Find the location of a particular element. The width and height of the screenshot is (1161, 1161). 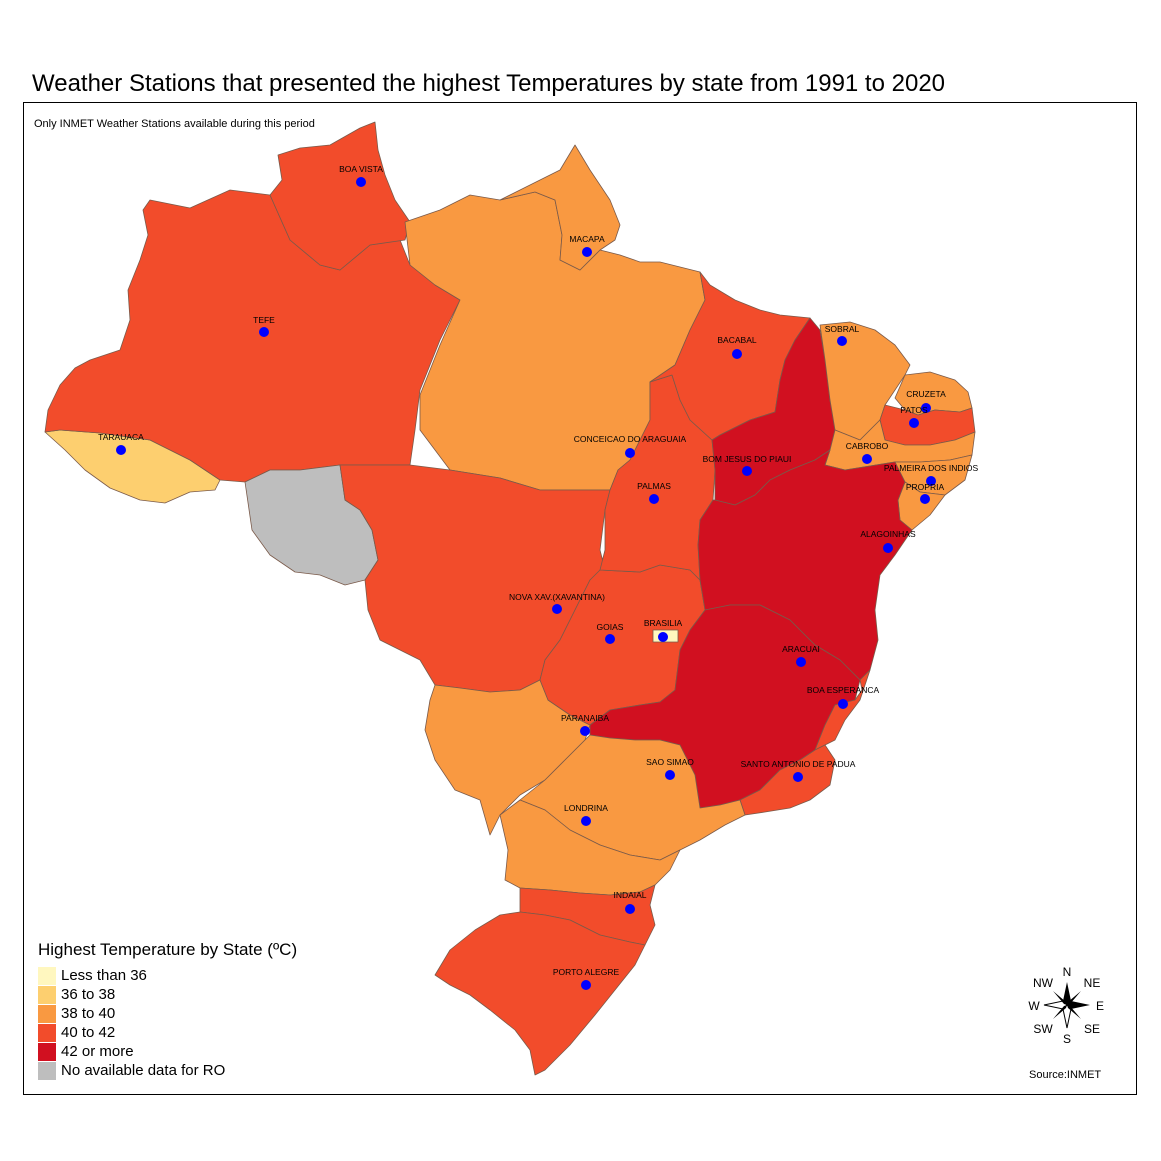

station-label: NOVA XAV.(XAVANTINA) is located at coordinates (557, 597).